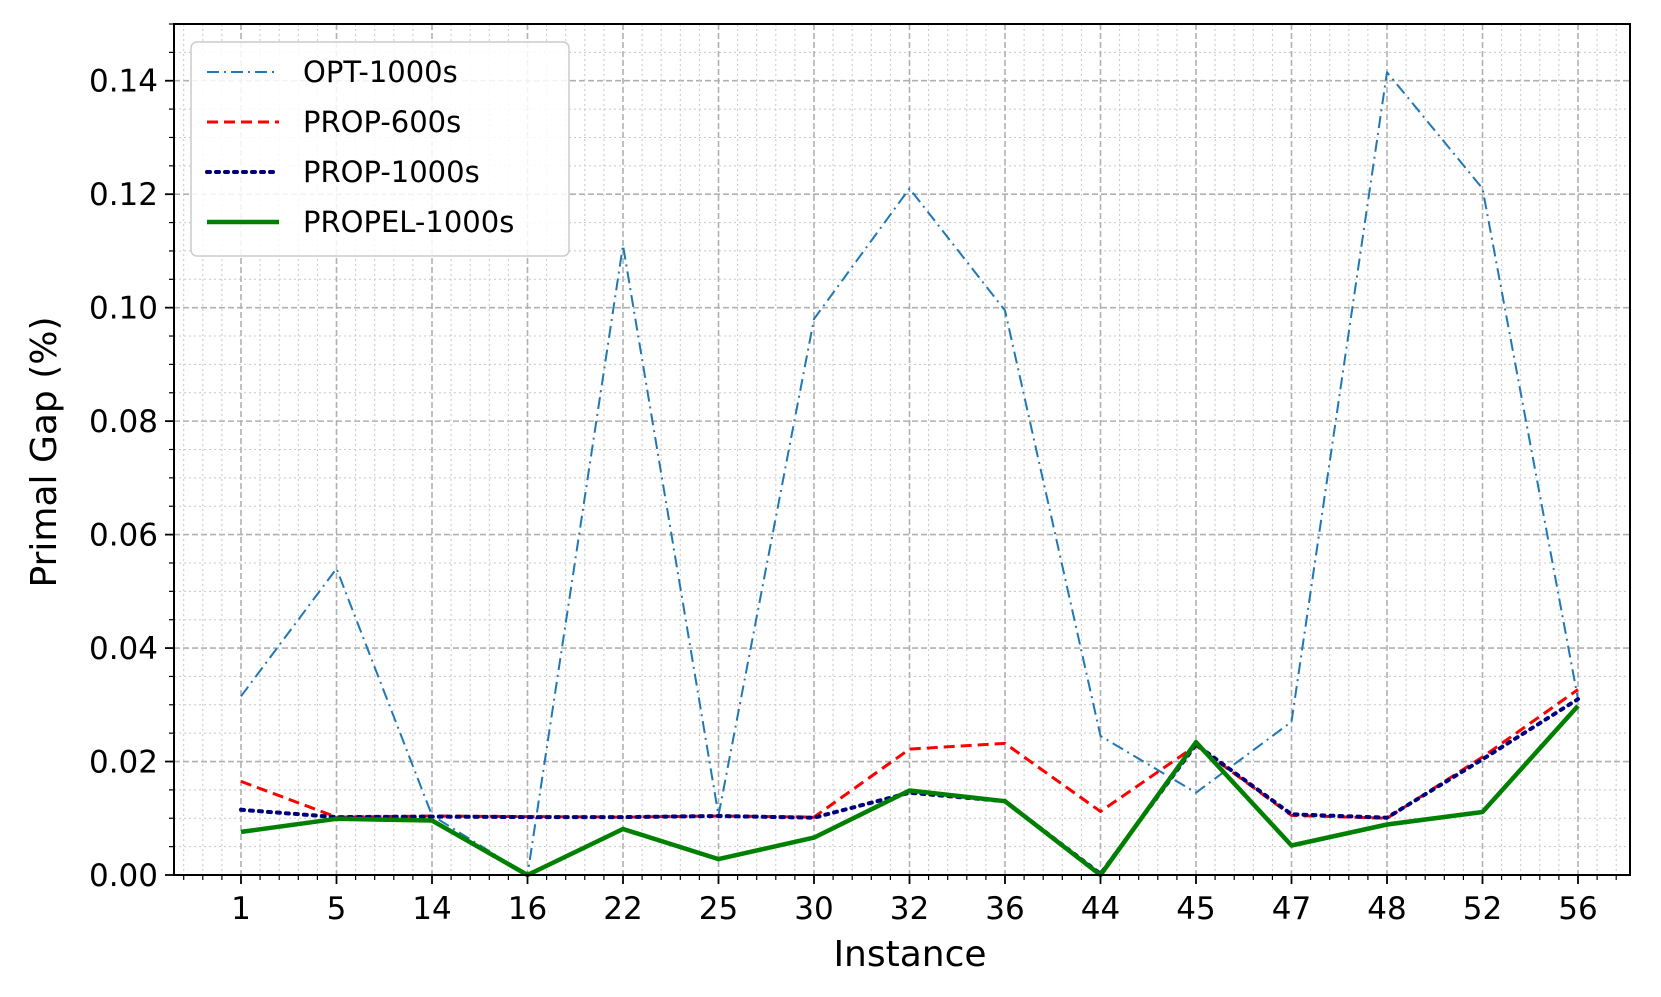 The height and width of the screenshot is (997, 1661). What do you see at coordinates (909, 954) in the screenshot?
I see `x-axis-label: Instance` at bounding box center [909, 954].